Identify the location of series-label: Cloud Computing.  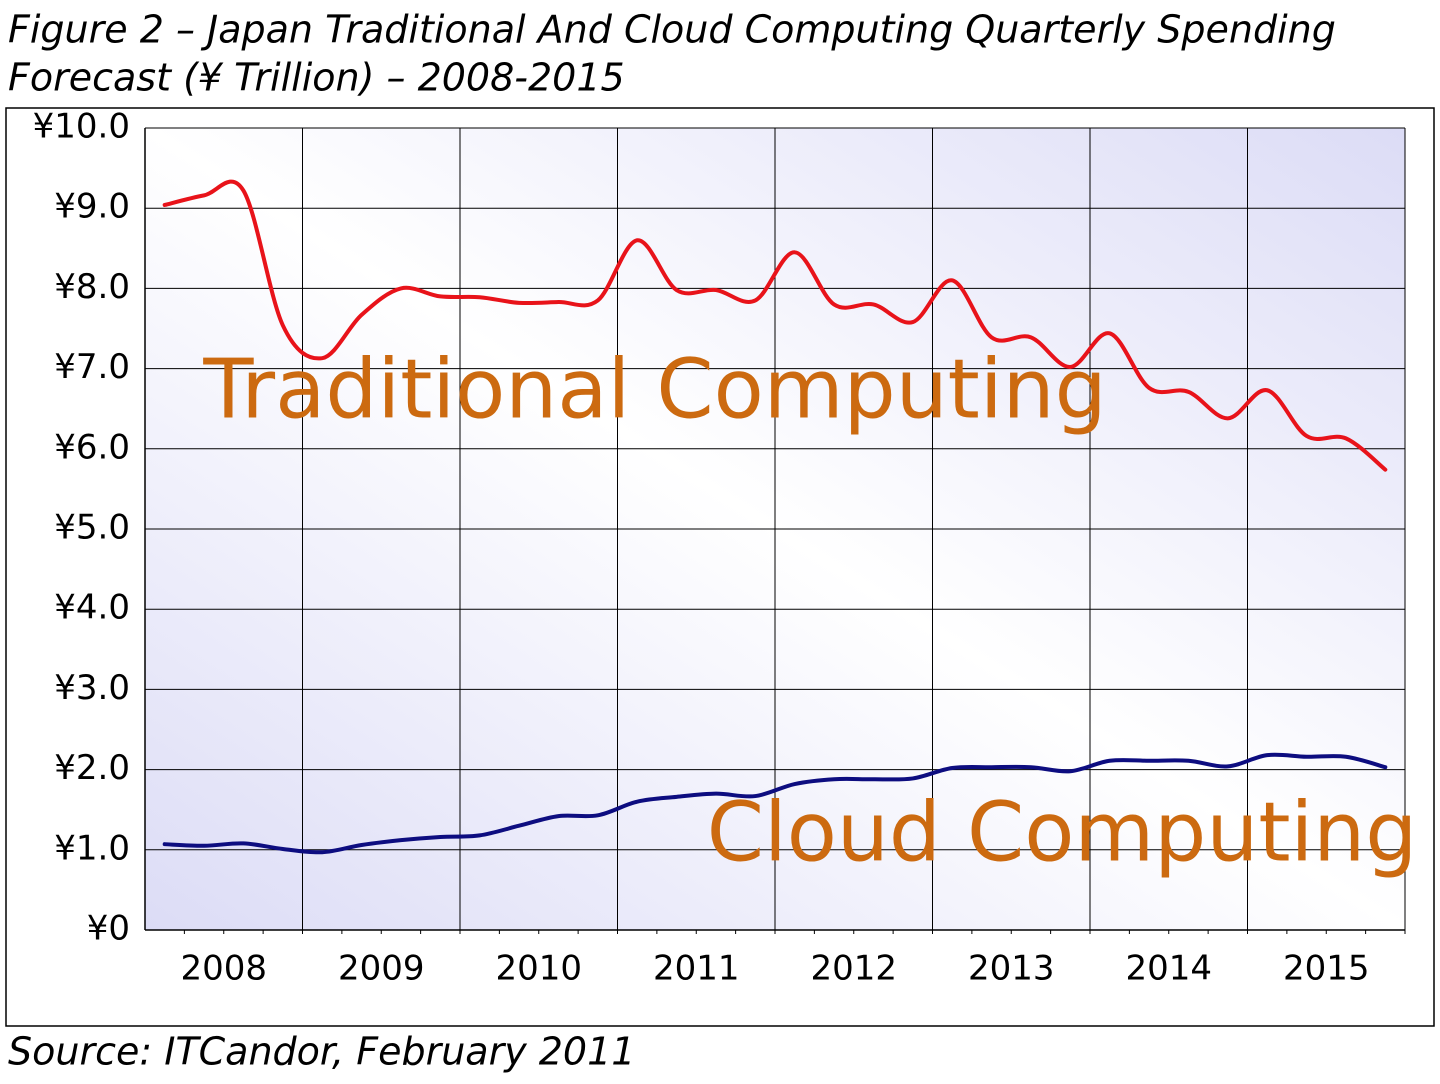
(1062, 832).